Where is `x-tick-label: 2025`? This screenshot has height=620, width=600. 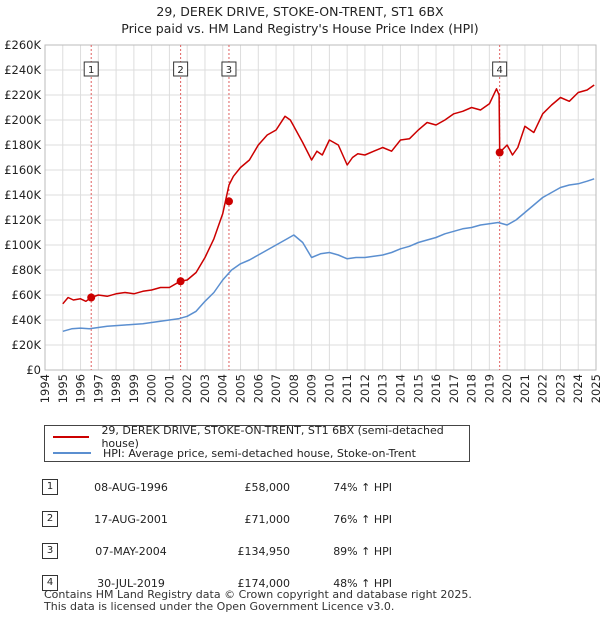
x-tick-label: 2025 is located at coordinates (594, 388).